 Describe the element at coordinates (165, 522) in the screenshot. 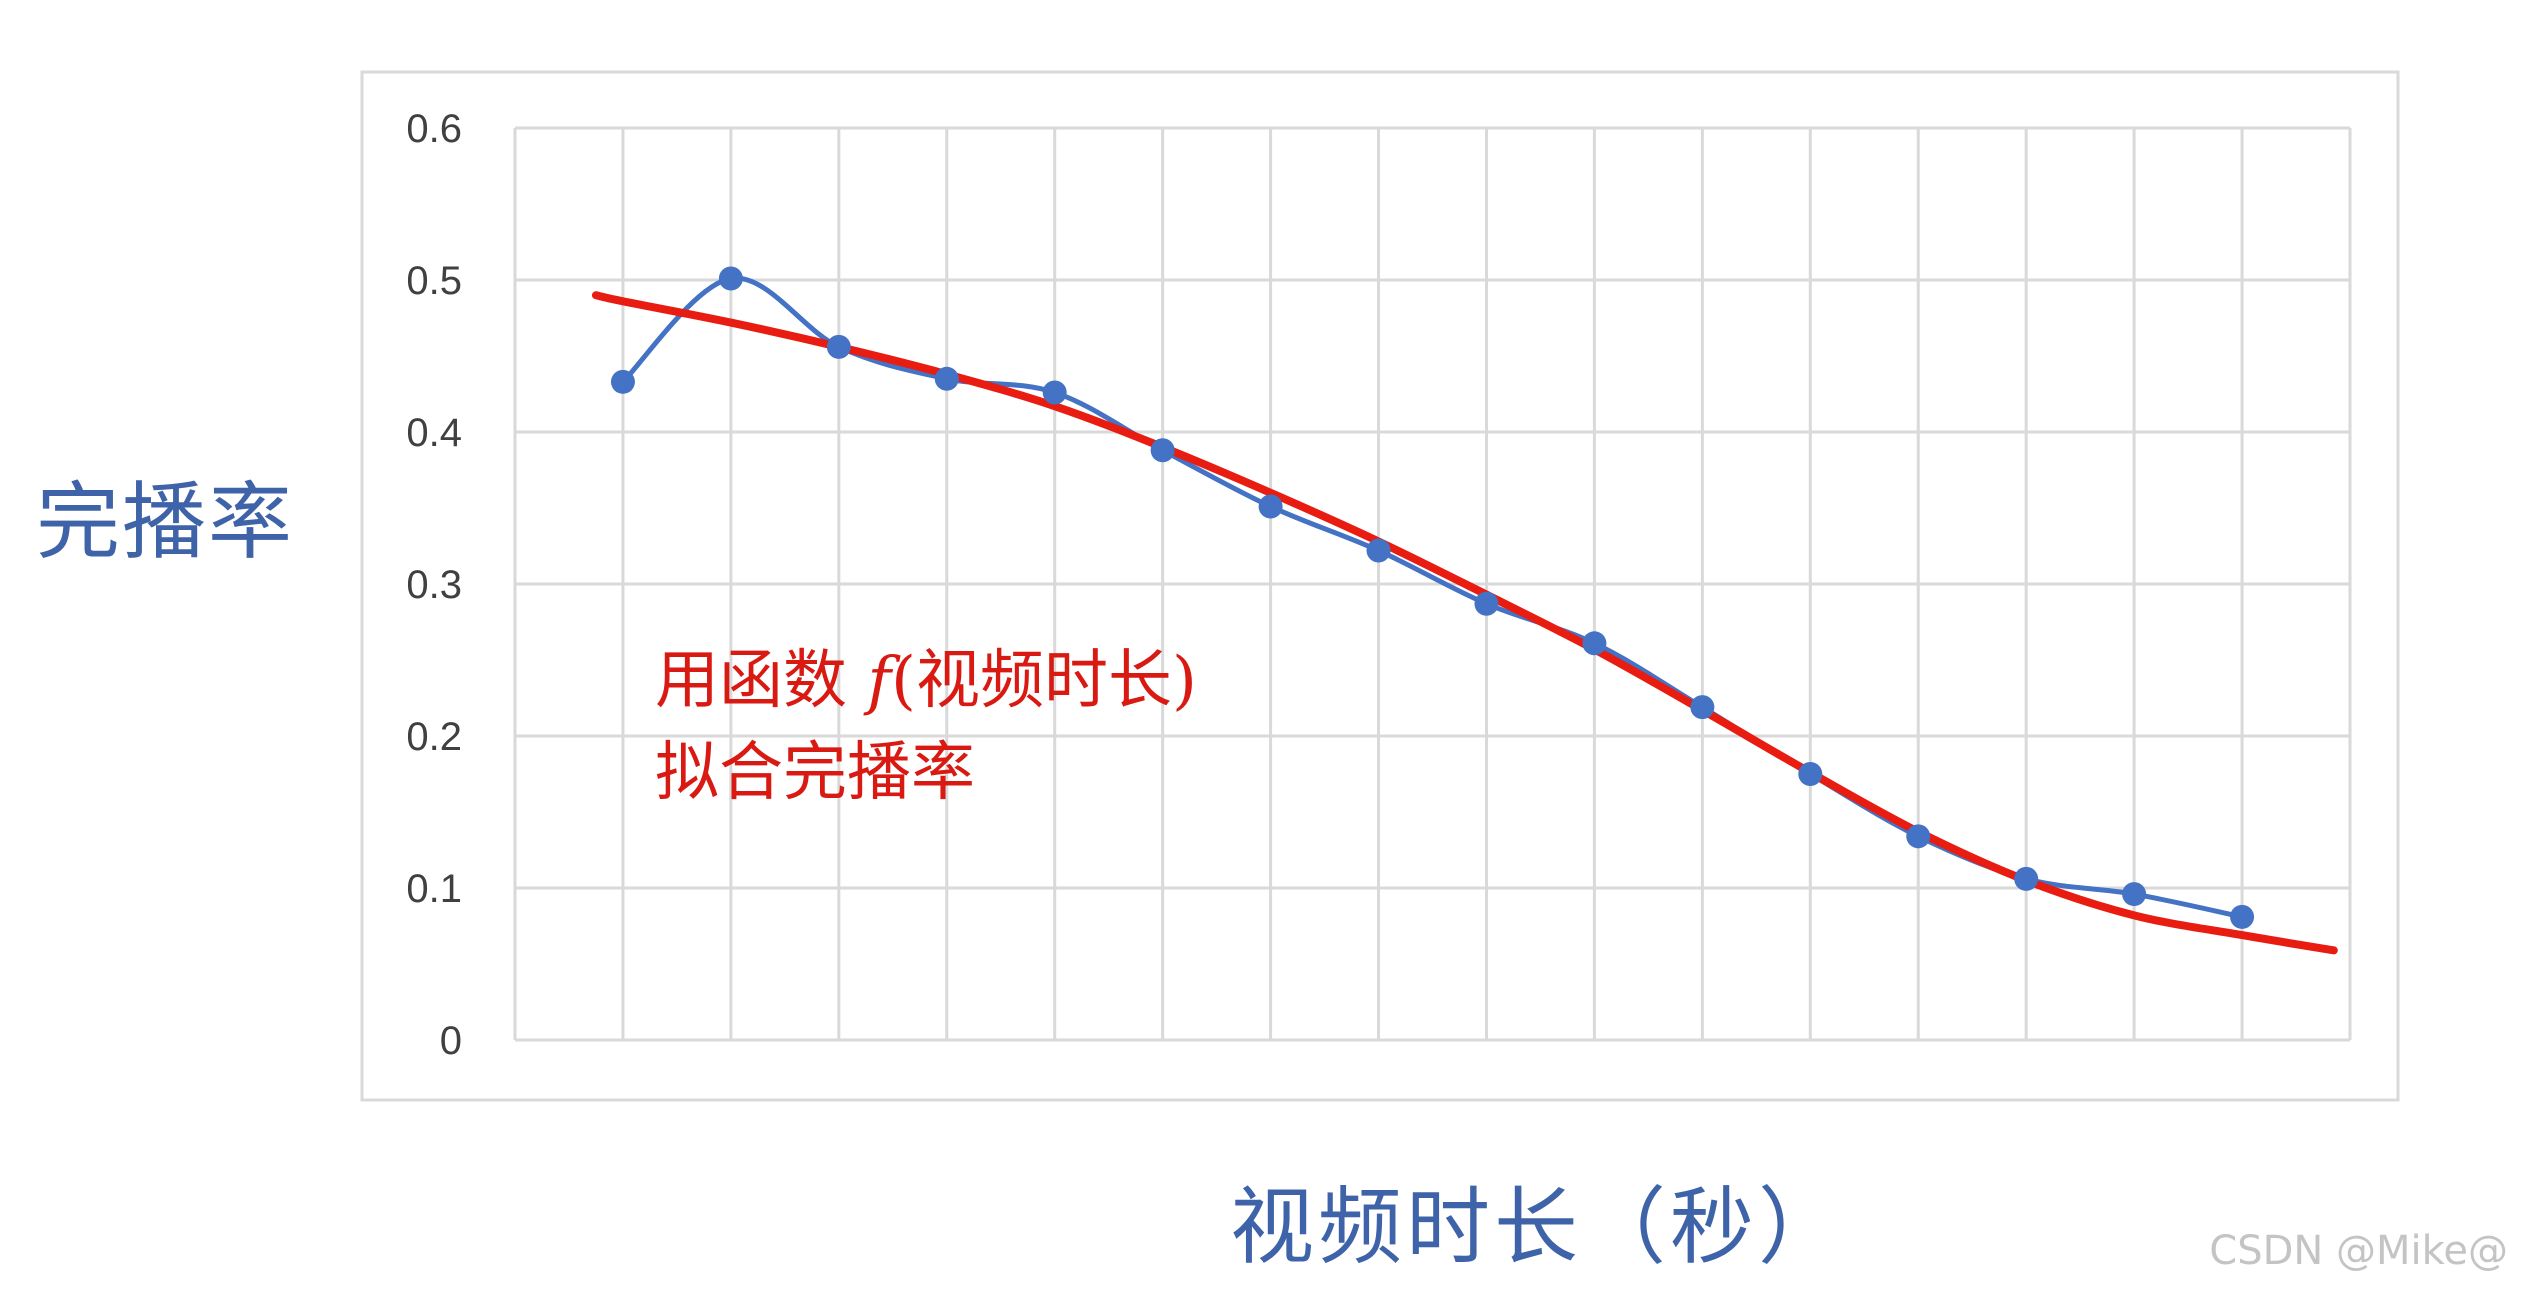

I see `y-axis-label: 完播率` at that location.